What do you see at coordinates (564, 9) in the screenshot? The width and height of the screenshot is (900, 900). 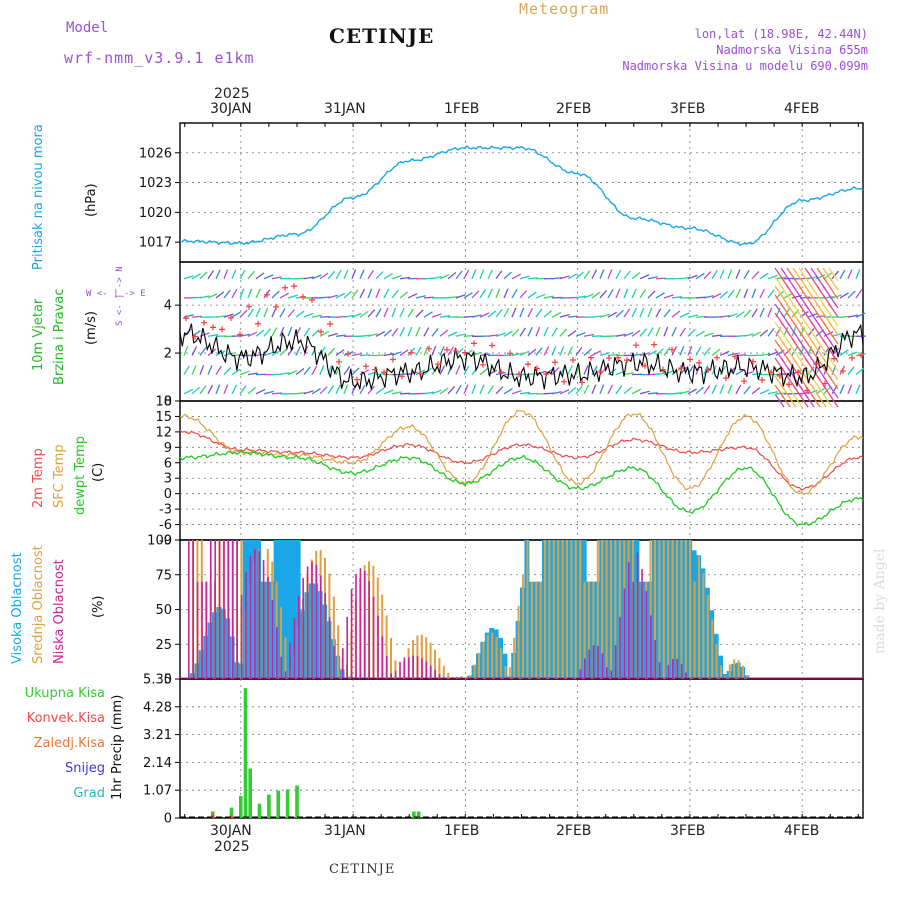 I see `chart-title: Meteogram` at bounding box center [564, 9].